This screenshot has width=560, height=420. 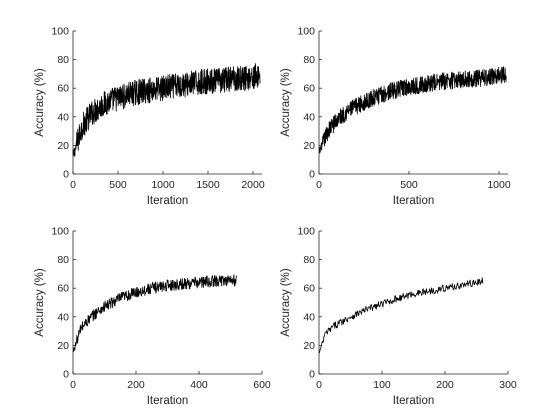 What do you see at coordinates (382, 385) in the screenshot?
I see `x-tick-label: 100` at bounding box center [382, 385].